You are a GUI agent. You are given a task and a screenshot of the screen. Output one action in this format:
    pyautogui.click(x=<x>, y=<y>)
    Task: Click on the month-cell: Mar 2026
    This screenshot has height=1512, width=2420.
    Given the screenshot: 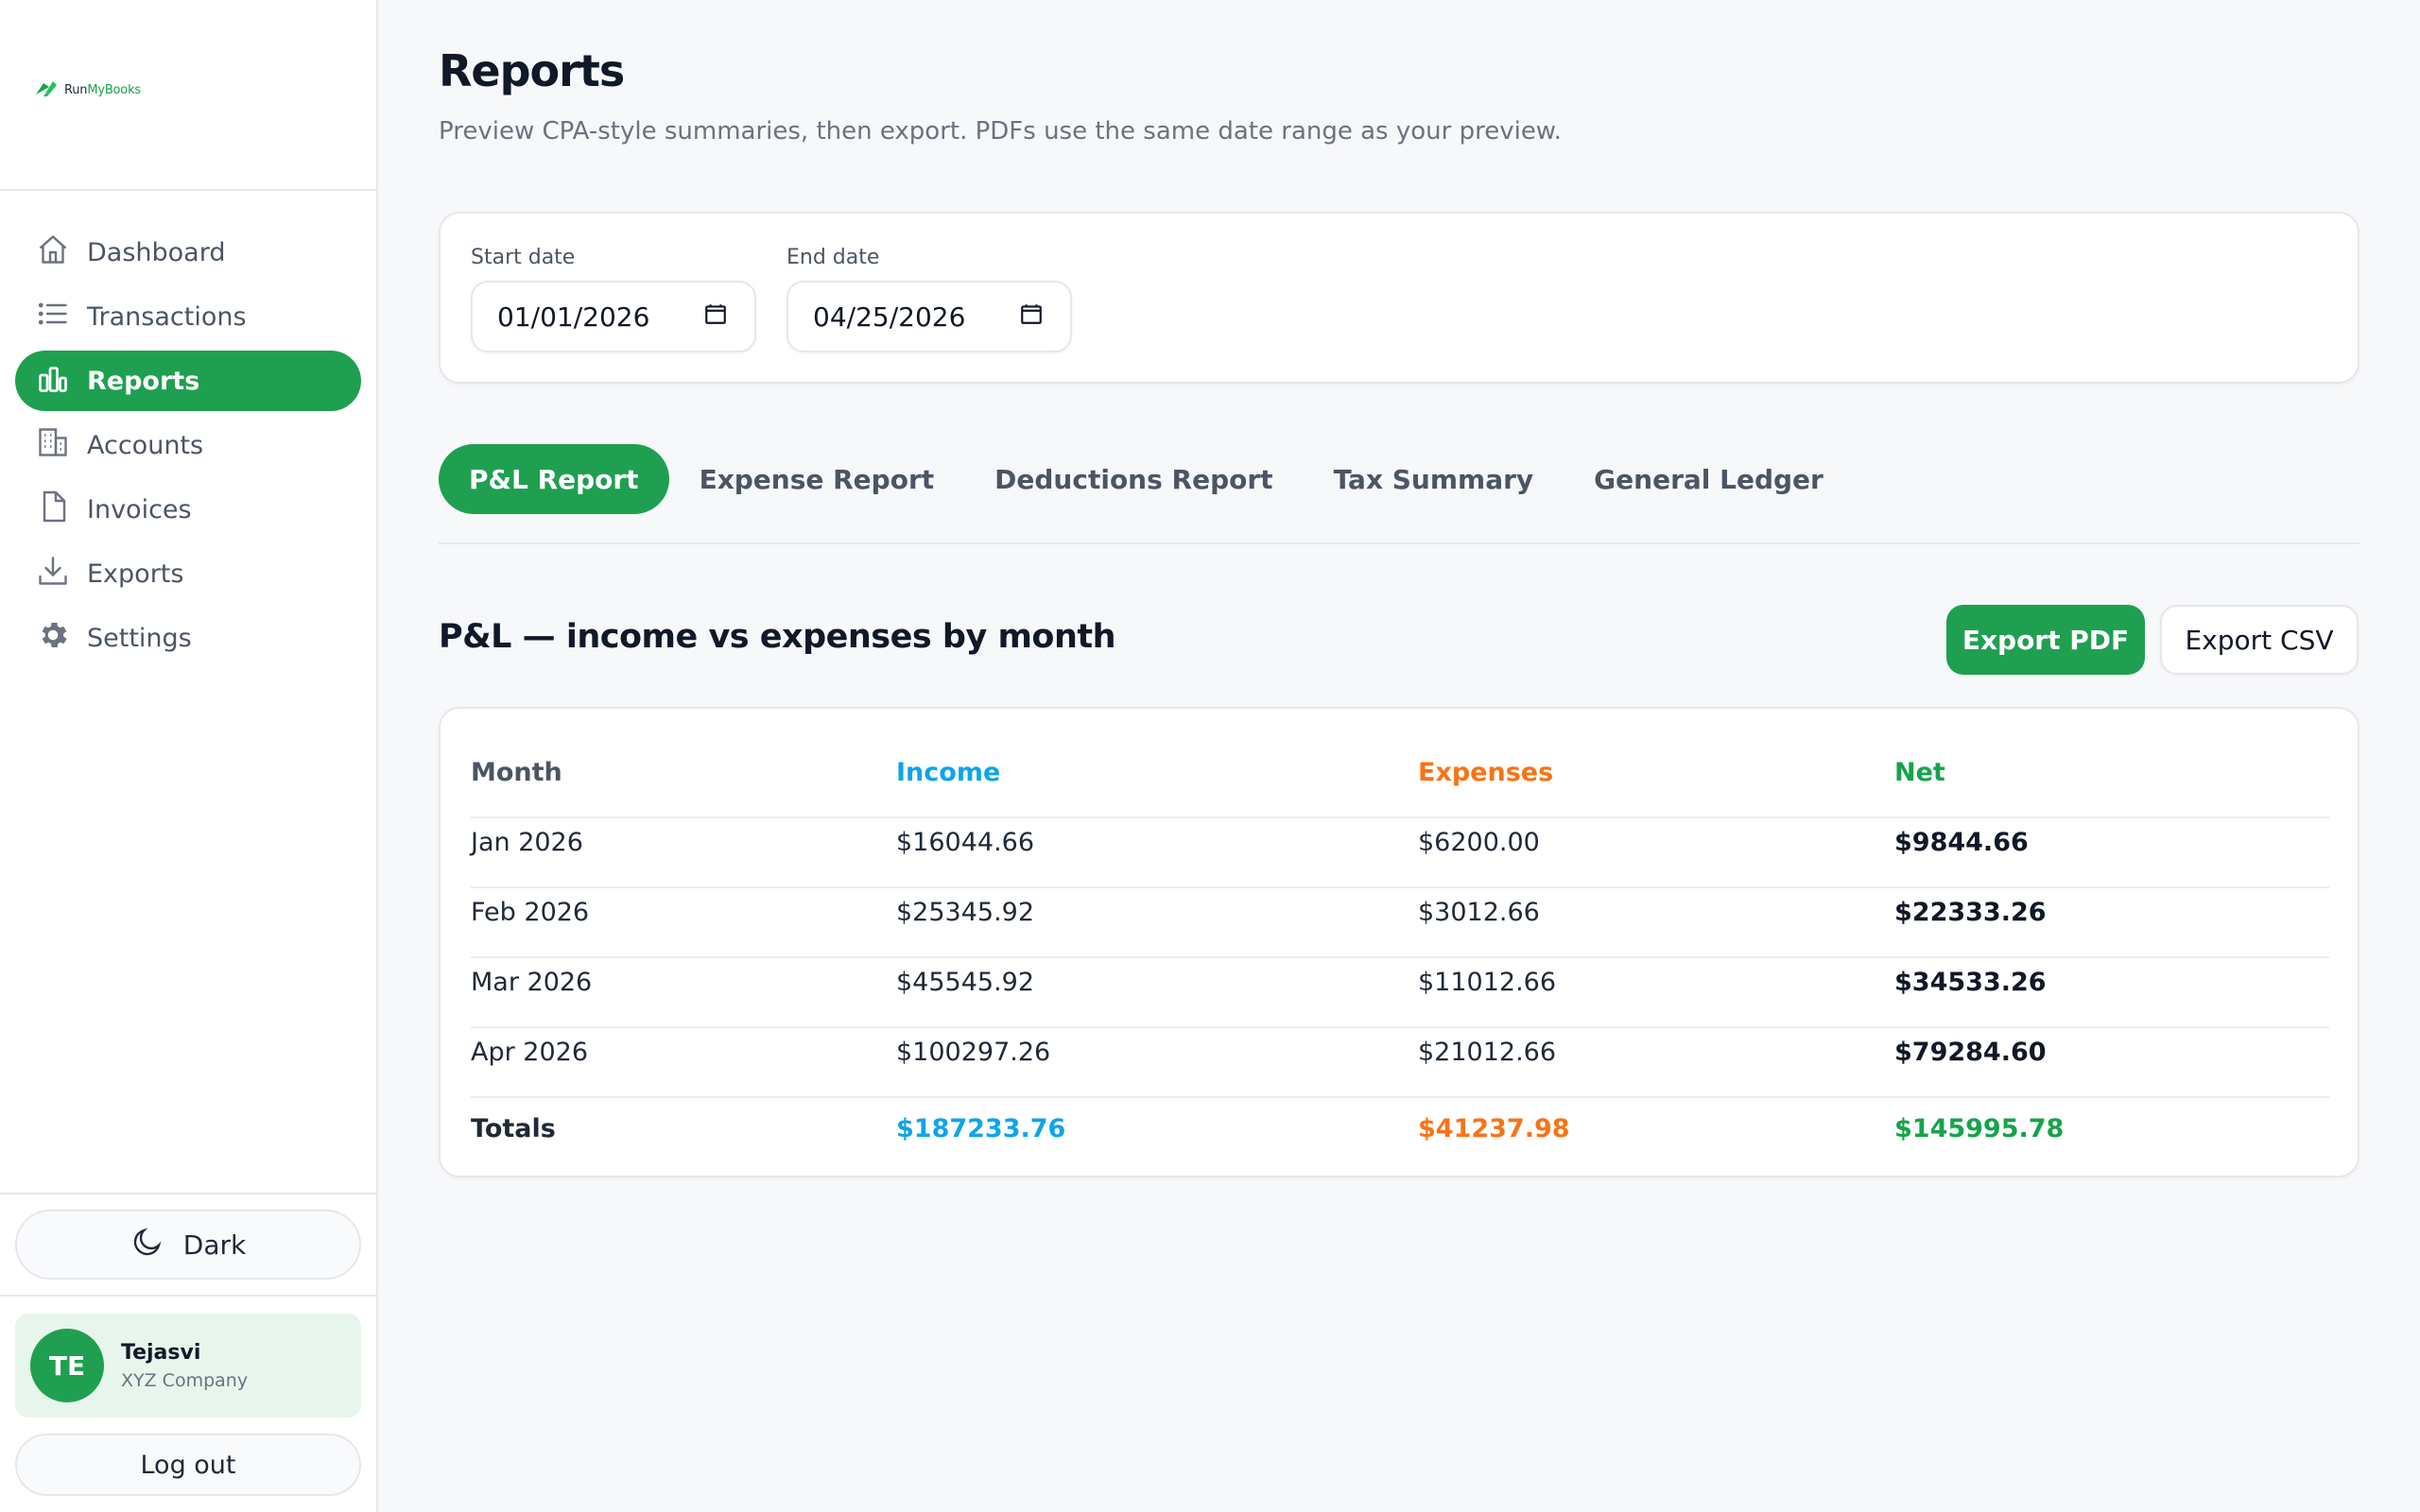 What is the action you would take?
    pyautogui.click(x=532, y=982)
    